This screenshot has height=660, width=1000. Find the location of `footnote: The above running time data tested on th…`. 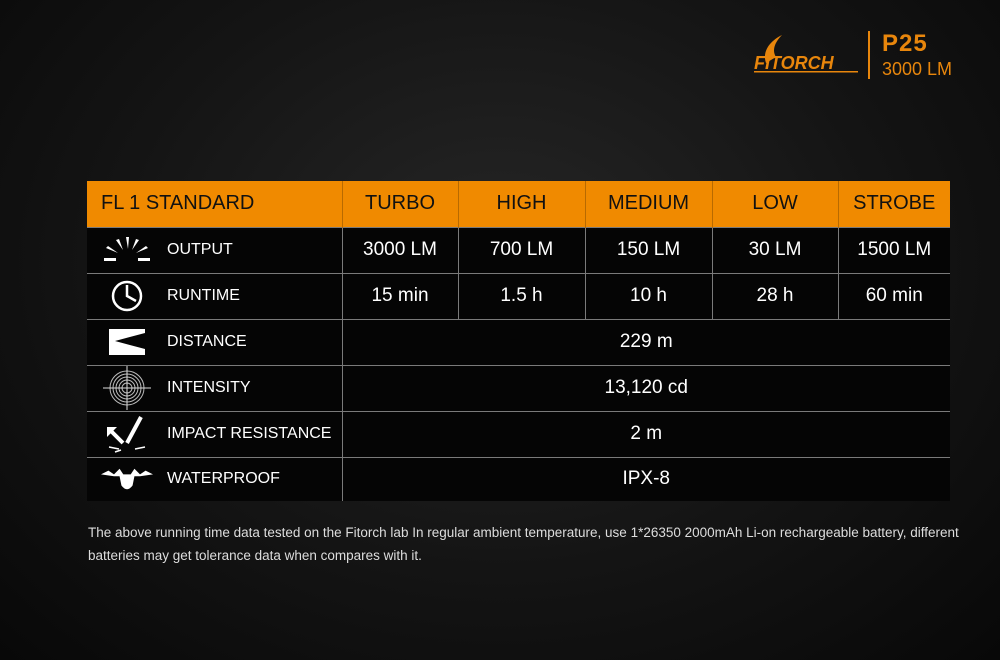

footnote: The above running time data tested on th… is located at coordinates (523, 544).